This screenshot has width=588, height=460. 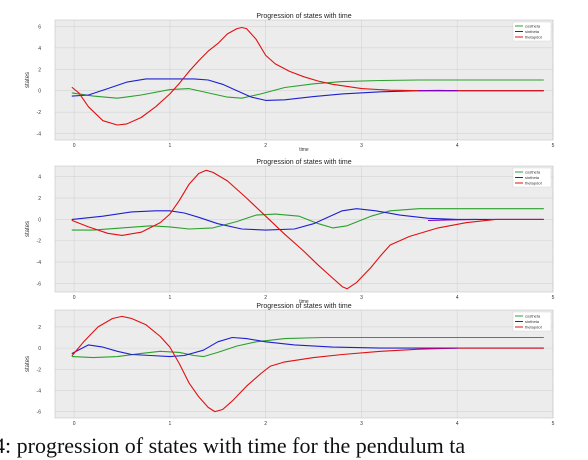 I want to click on top-clipped-label: time, so click(x=294, y=4).